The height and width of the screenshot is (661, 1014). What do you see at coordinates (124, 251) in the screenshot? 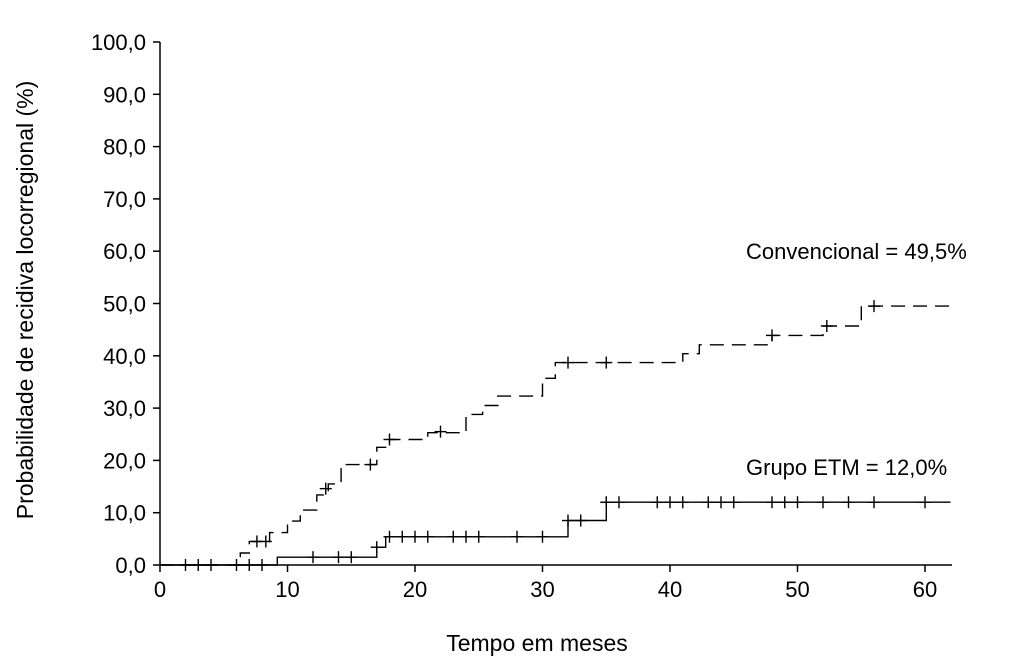
I see `y-tick-label: 60,0` at bounding box center [124, 251].